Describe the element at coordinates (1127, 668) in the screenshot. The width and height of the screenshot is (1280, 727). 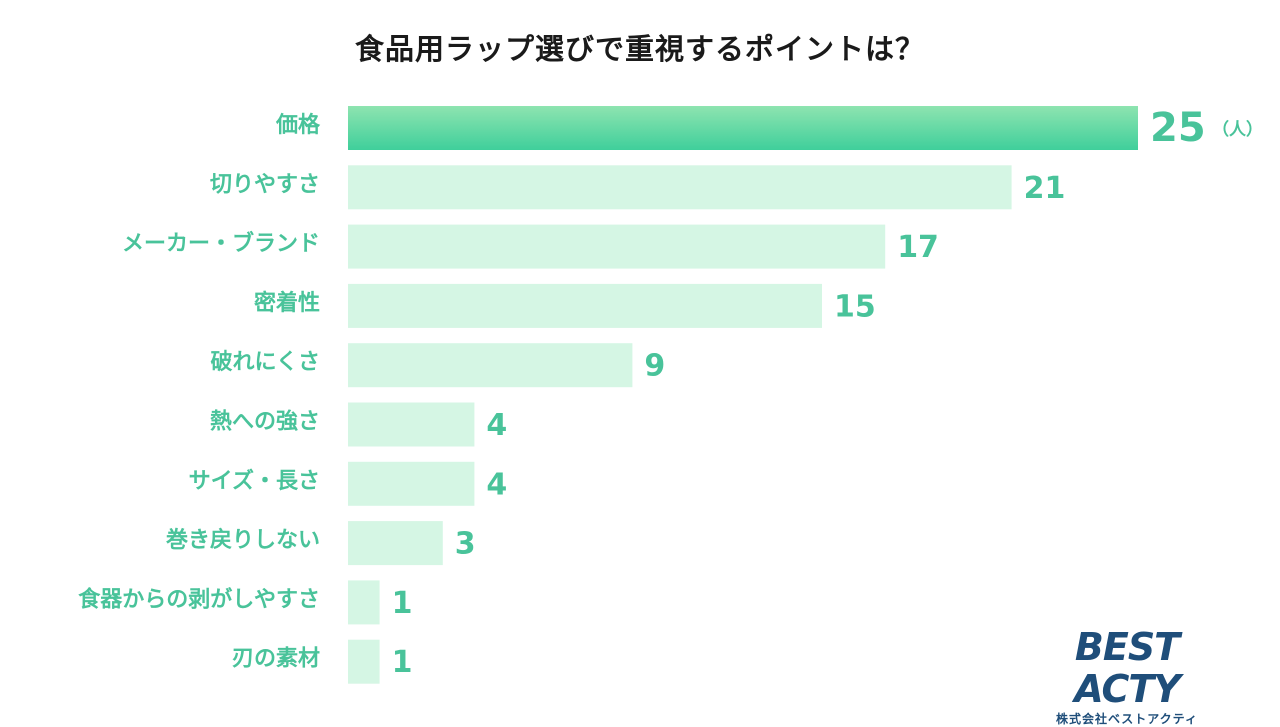
I see `logo-main-text: BEST ACTY` at that location.